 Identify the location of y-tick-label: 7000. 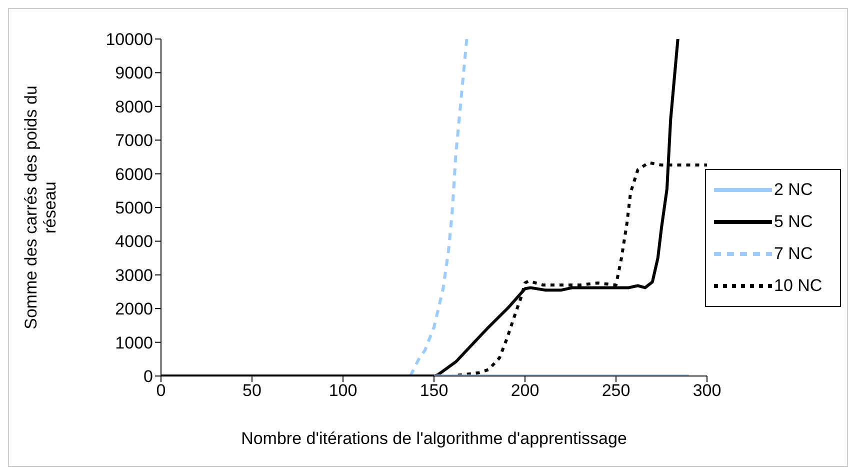
(134, 140).